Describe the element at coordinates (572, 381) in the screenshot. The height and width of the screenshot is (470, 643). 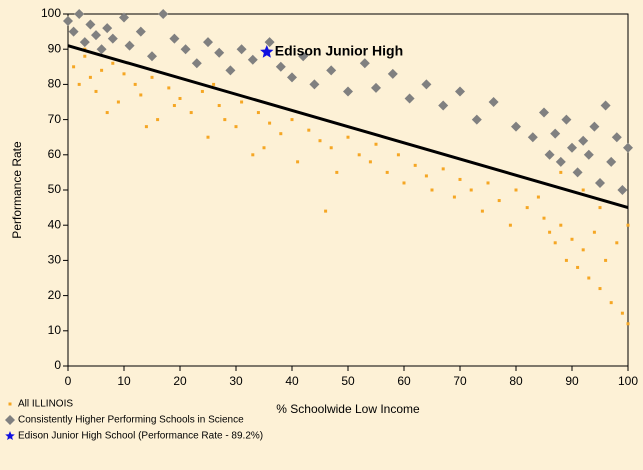
I see `x-tick-label: 90` at that location.